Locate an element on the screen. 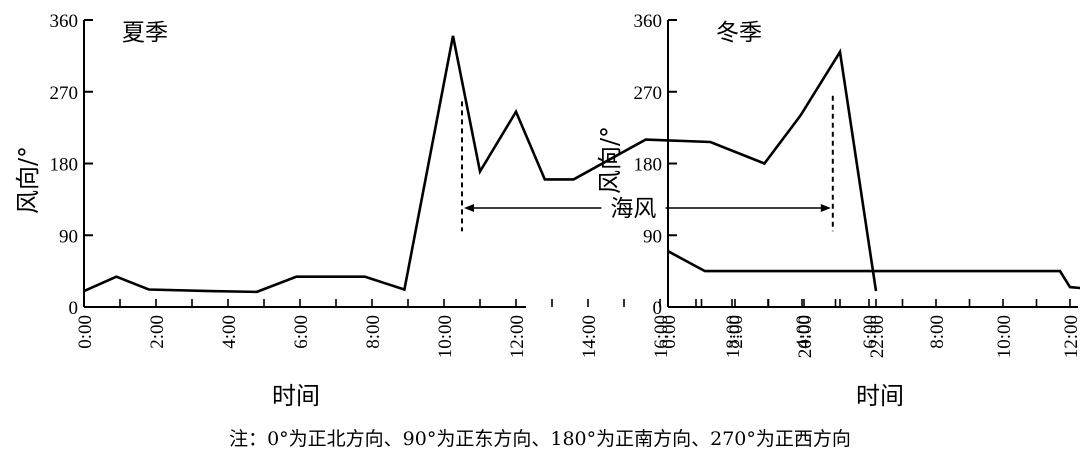 This screenshot has height=456, width=1080. season-title: 夏季 is located at coordinates (145, 33).